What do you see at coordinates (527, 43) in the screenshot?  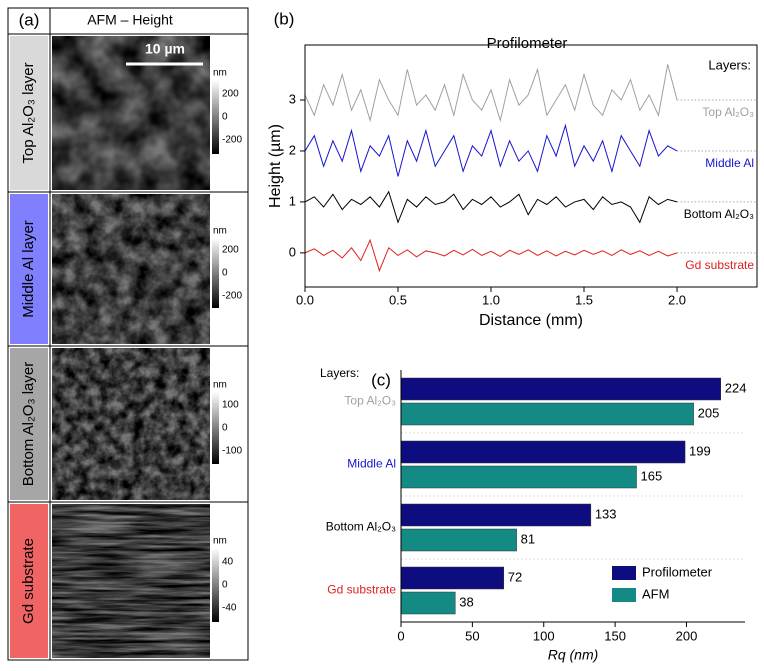 I see `chart-title: Profilometer` at bounding box center [527, 43].